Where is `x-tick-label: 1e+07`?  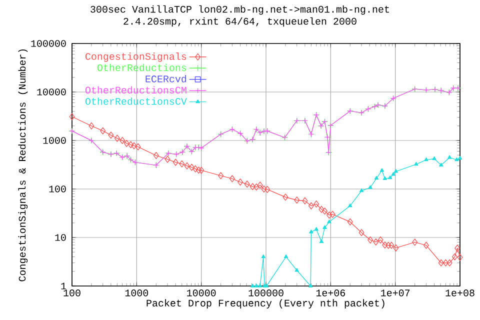
x-tick-label: 1e+07 is located at coordinates (395, 293).